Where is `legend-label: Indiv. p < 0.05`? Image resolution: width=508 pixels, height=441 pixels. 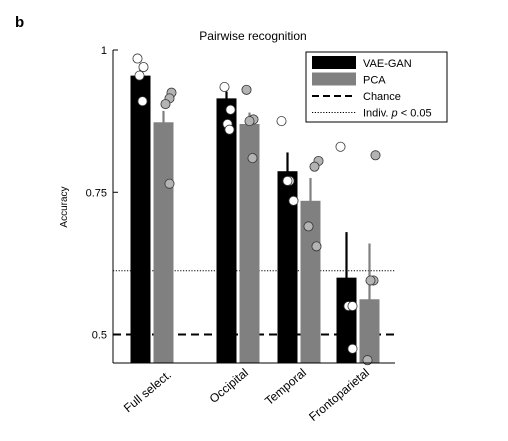 legend-label: Indiv. p < 0.05 is located at coordinates (397, 114).